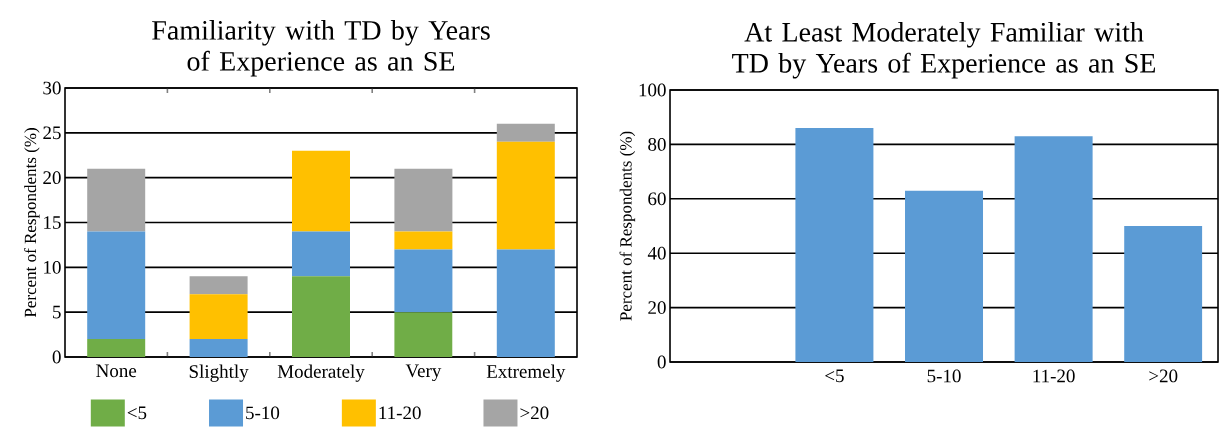 The image size is (1225, 428). Describe the element at coordinates (321, 373) in the screenshot. I see `x-tick-label: Moderately` at that location.